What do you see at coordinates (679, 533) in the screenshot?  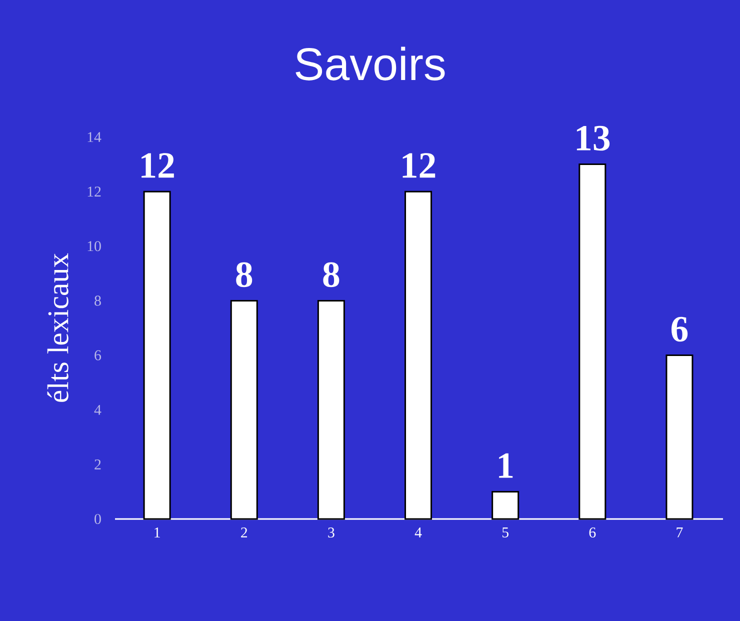 I see `x-tick-label: 7` at bounding box center [679, 533].